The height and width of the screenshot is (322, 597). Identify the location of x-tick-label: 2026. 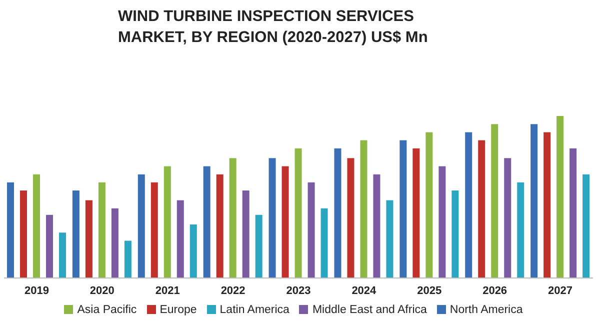
(495, 290).